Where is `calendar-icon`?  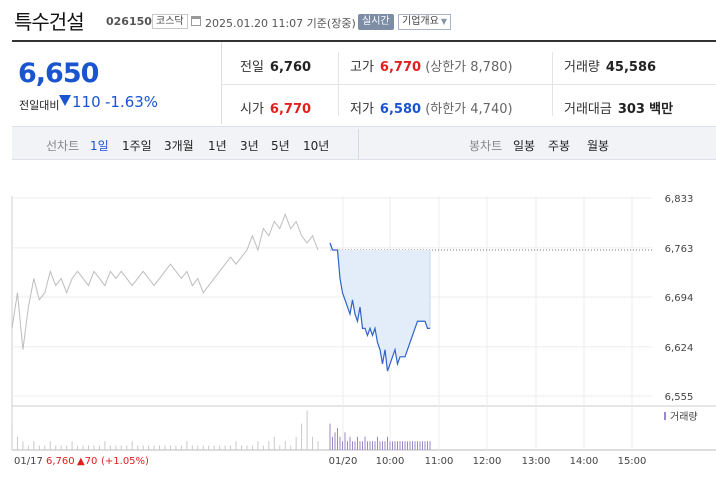 calendar-icon is located at coordinates (196, 21).